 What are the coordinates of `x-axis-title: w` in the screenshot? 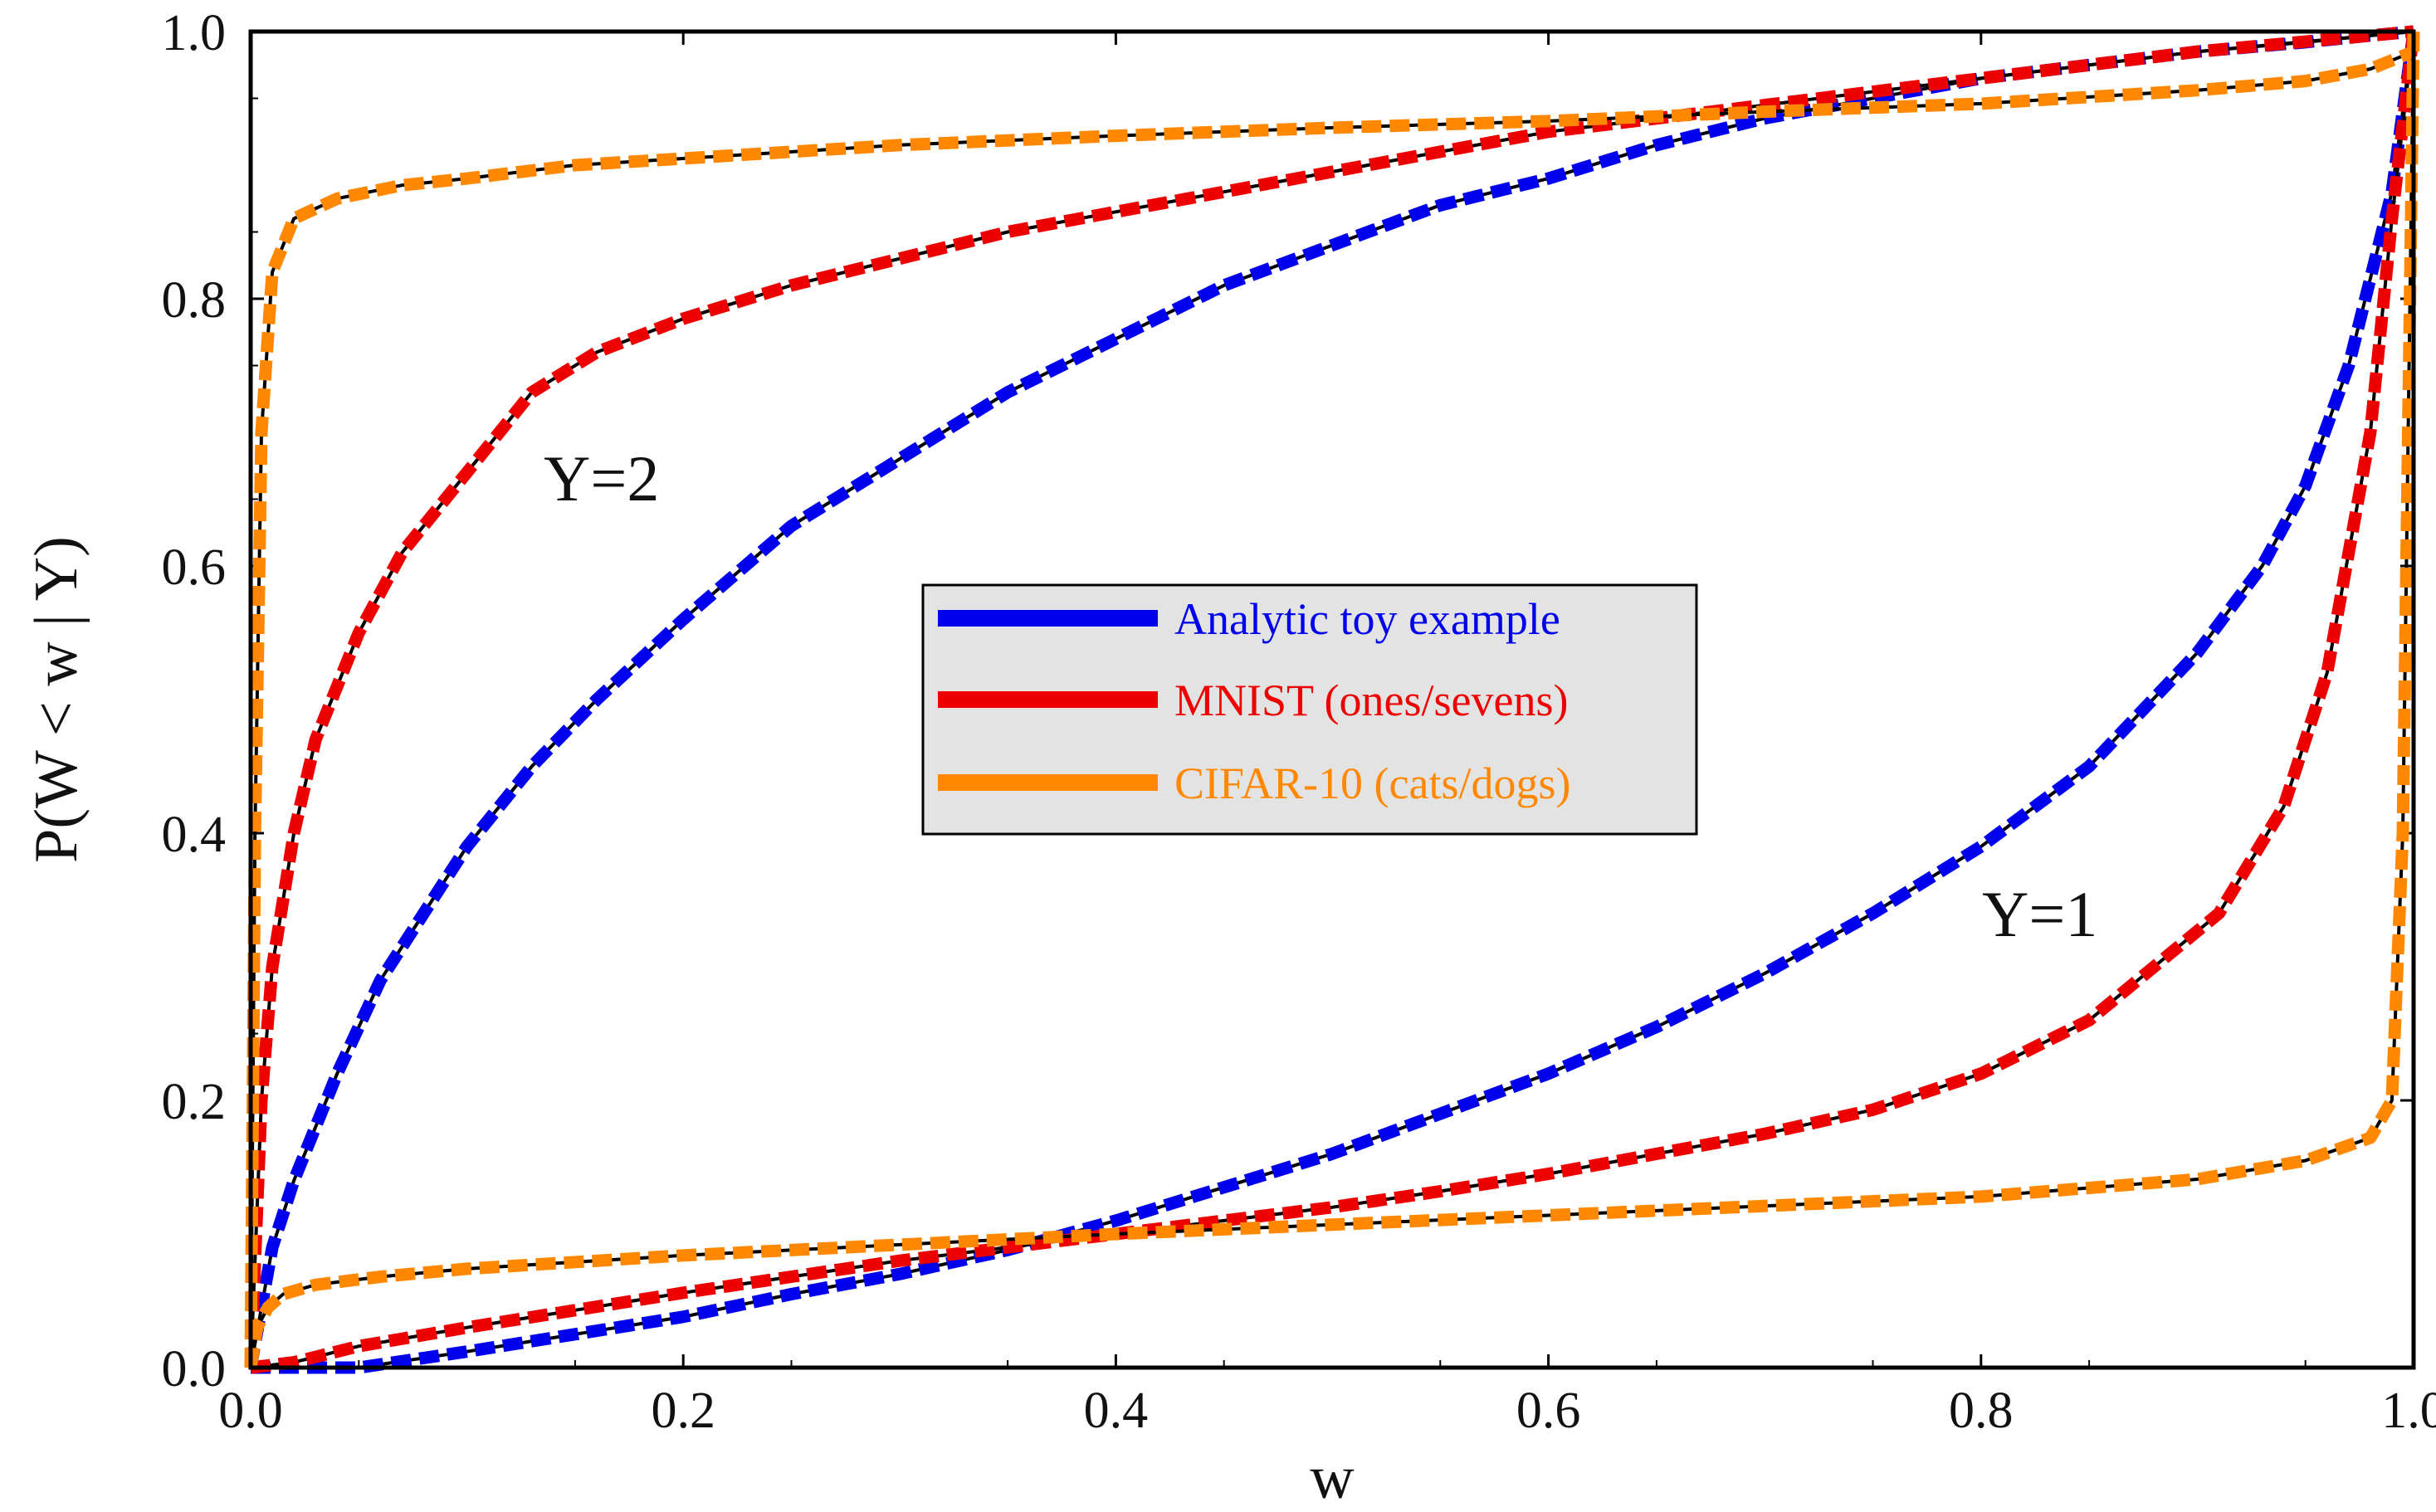 It's located at (1332, 1478).